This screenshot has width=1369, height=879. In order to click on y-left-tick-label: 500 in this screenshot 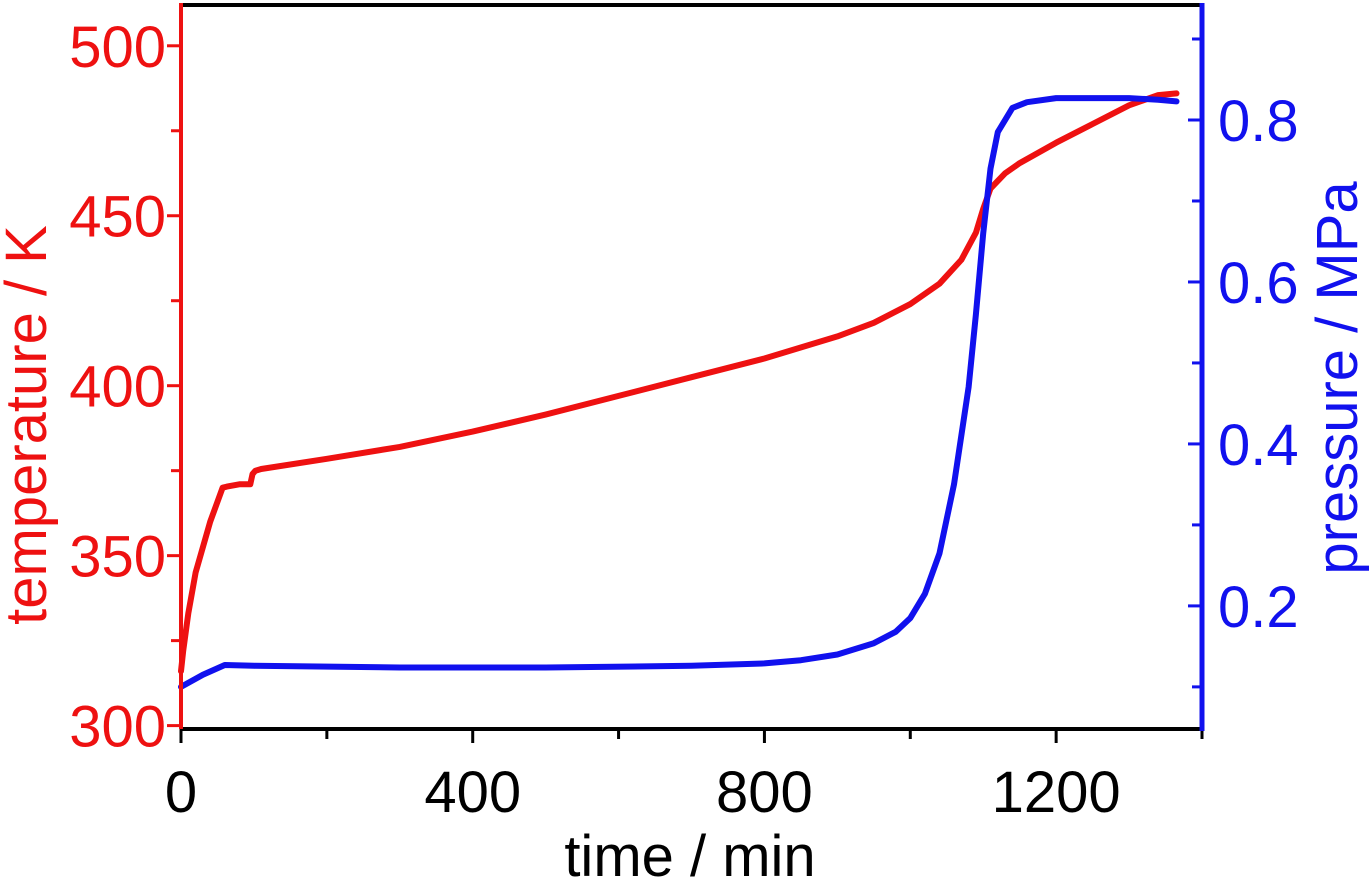, I will do `click(117, 47)`.